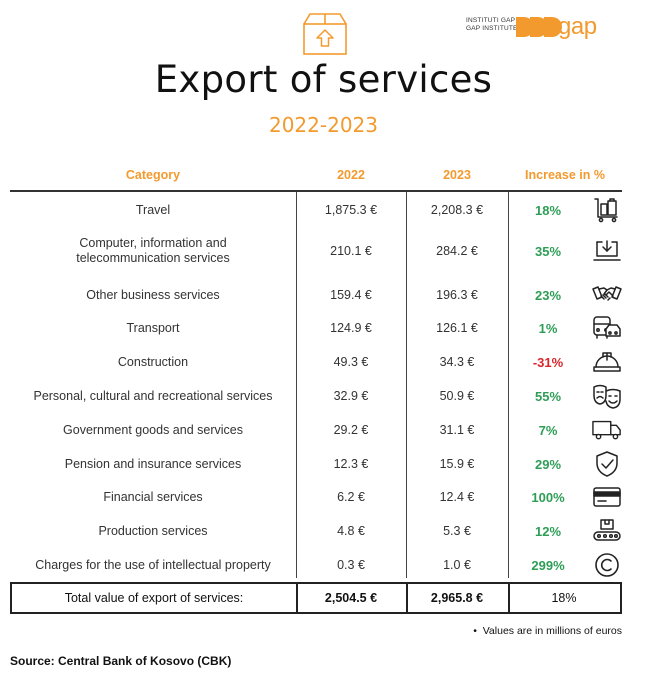  Describe the element at coordinates (548, 362) in the screenshot. I see `row-increase: -31%` at that location.